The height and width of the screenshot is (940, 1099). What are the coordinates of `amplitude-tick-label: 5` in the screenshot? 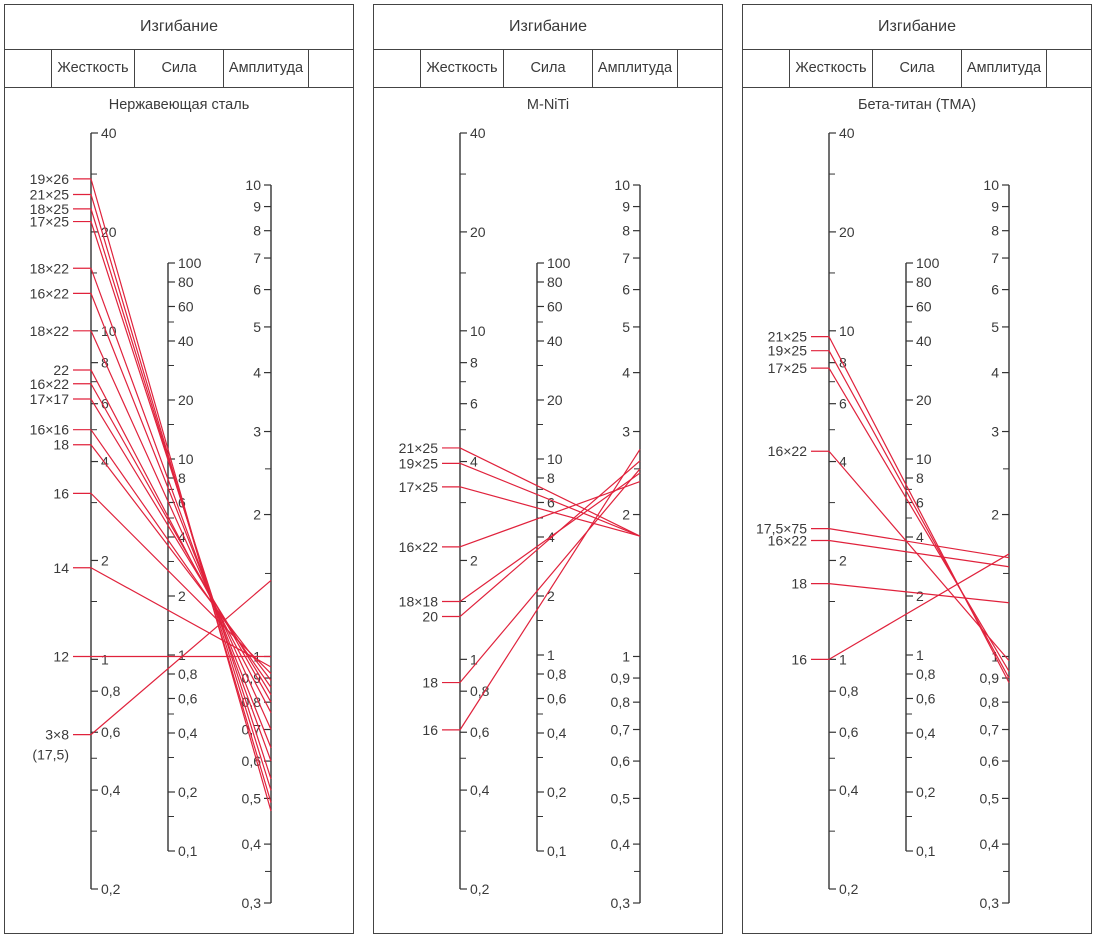 It's located at (995, 327).